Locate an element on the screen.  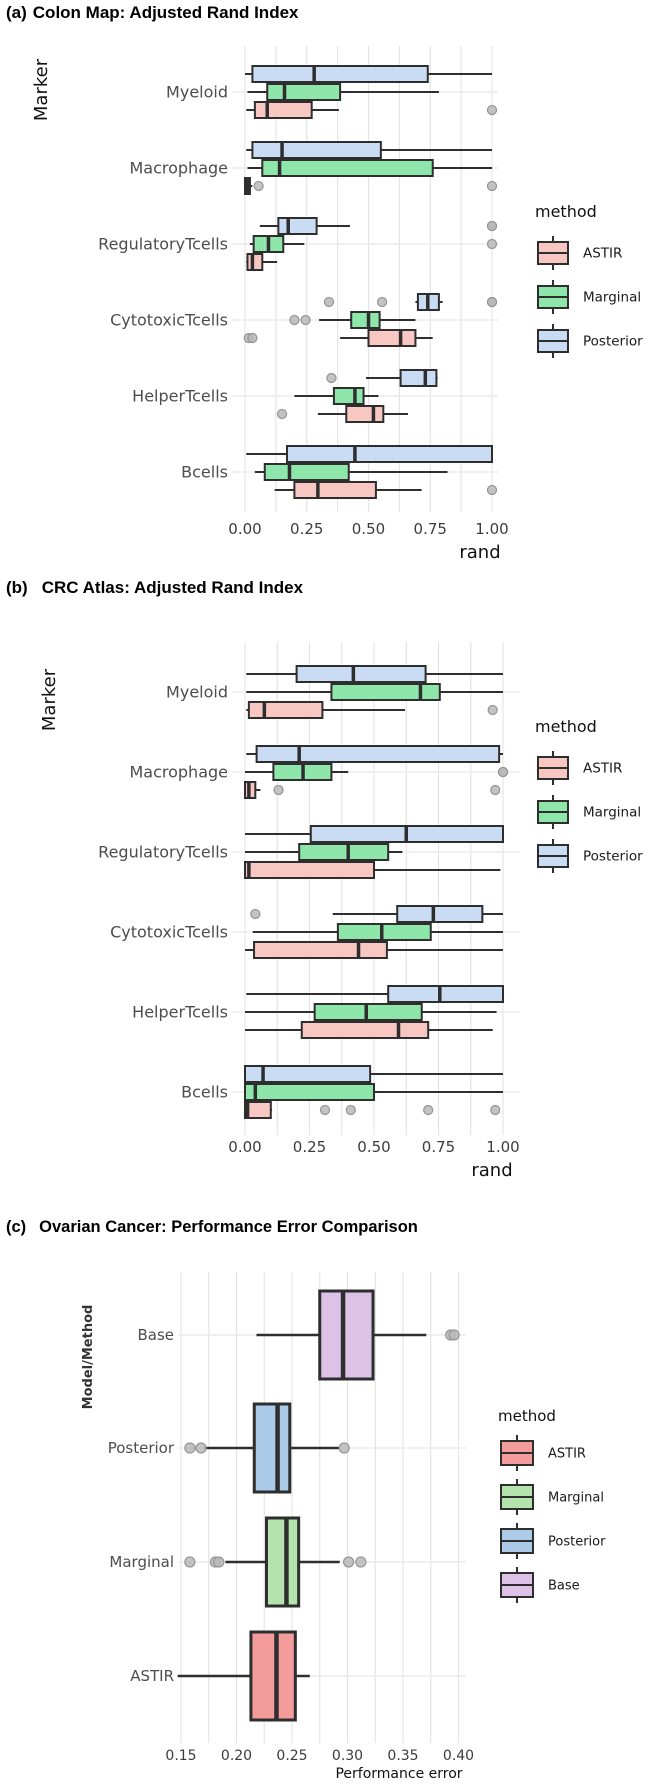
category-label-Base: Base is located at coordinates (155, 1335).